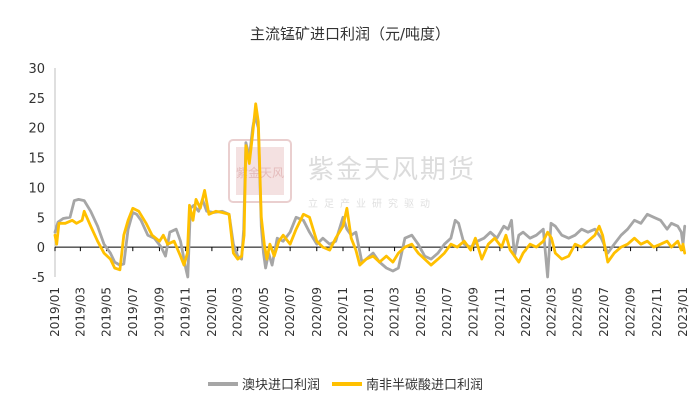  I want to click on x-tick-label: 2019/03, so click(80, 312).